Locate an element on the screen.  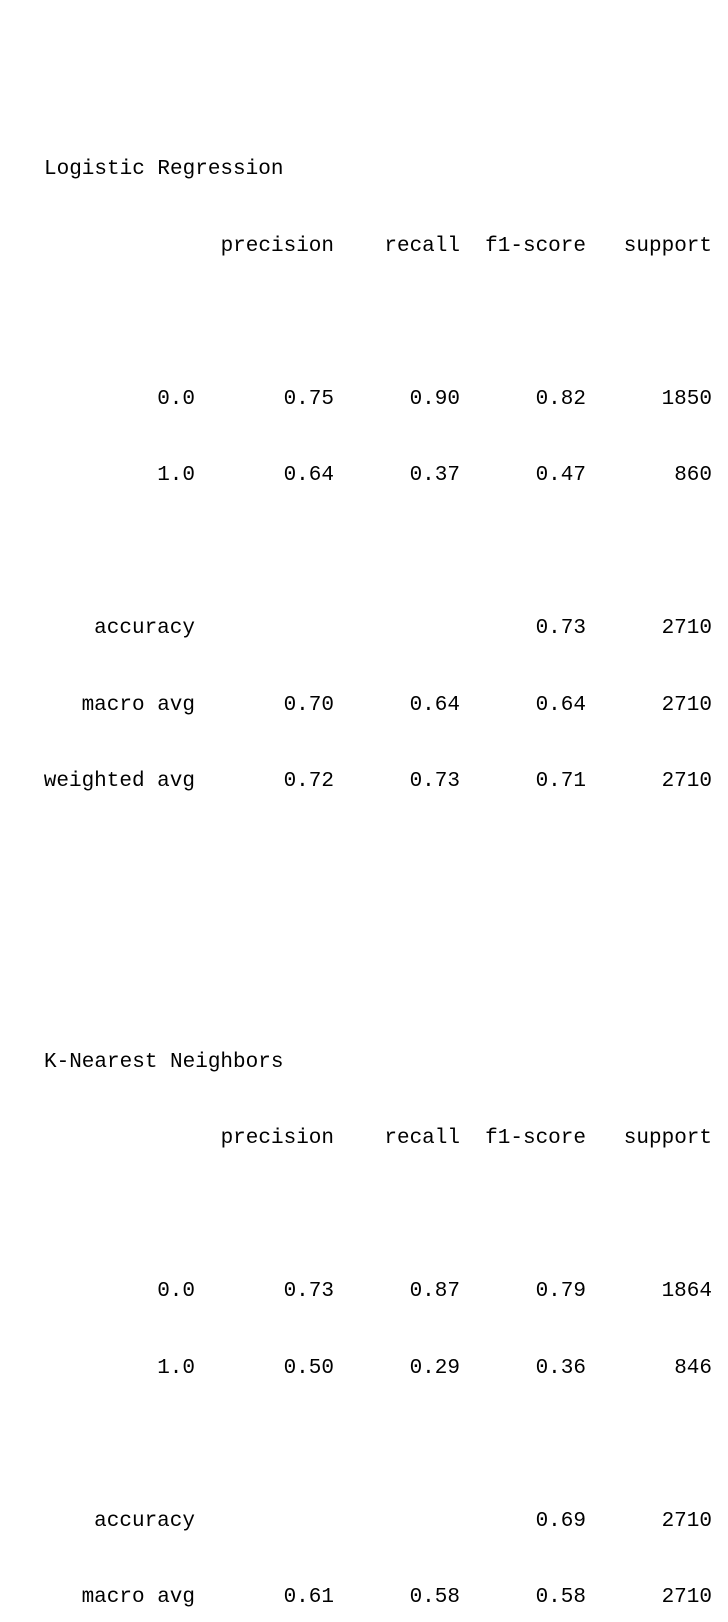
recall-value: 0.87 is located at coordinates (435, 1292).